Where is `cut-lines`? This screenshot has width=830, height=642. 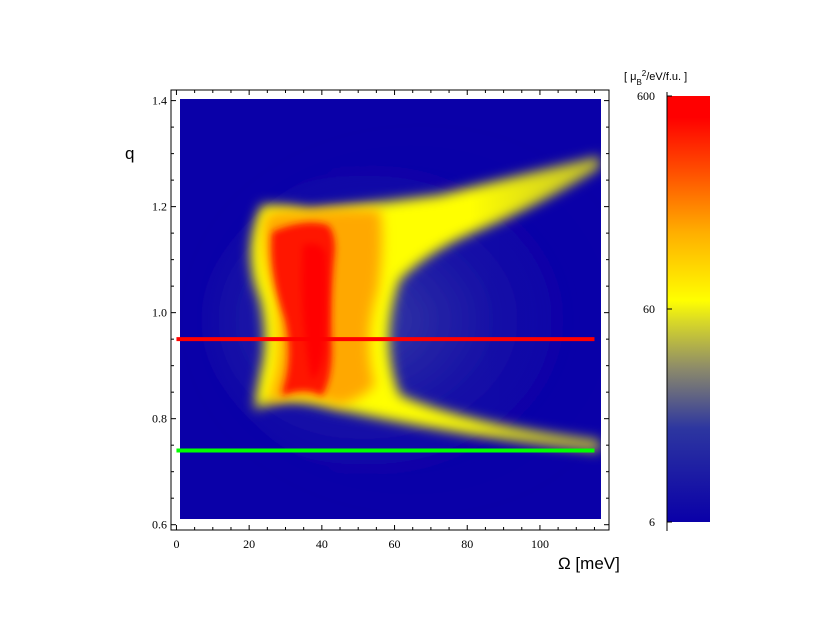 cut-lines is located at coordinates (385, 395).